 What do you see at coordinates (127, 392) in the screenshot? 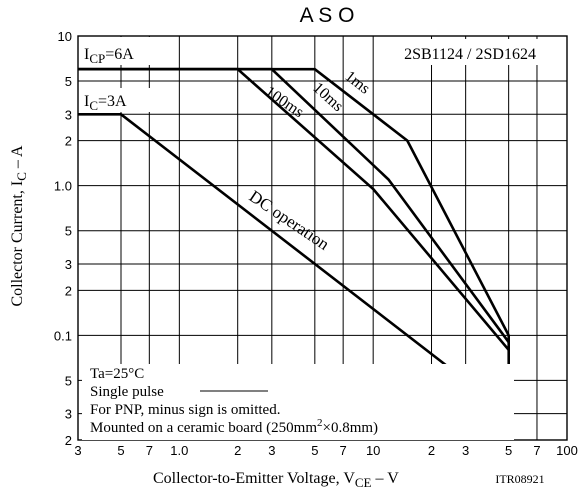
I see `note-single-pulse: Single pulse` at bounding box center [127, 392].